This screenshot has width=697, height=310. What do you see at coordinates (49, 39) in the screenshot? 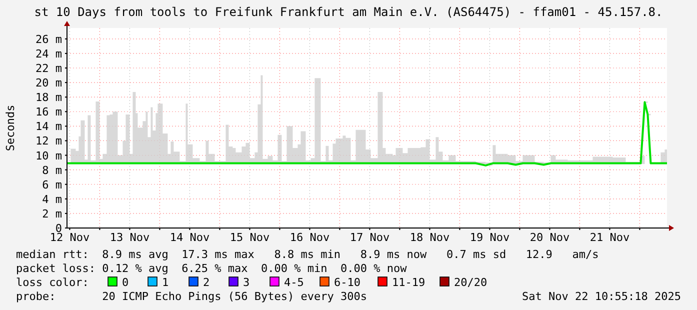
I see `y-tick-label: 26 m` at bounding box center [49, 39].